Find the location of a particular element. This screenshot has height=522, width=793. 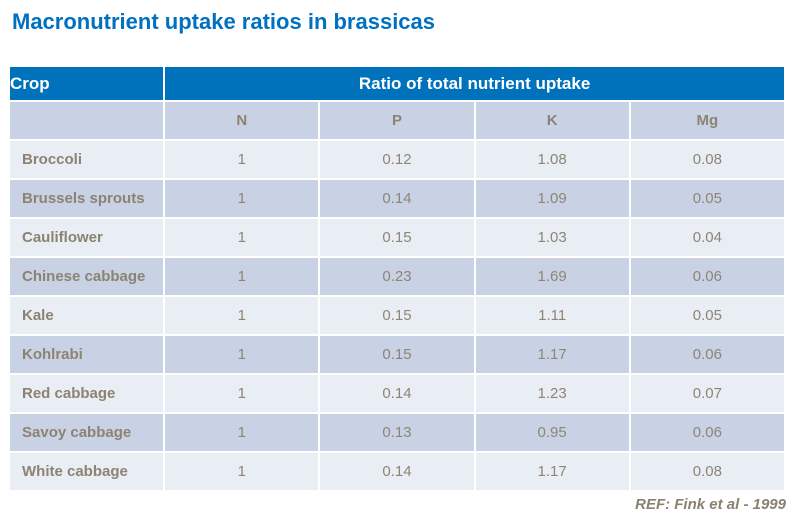

table-subheader-row: N P K Mg is located at coordinates (397, 120).